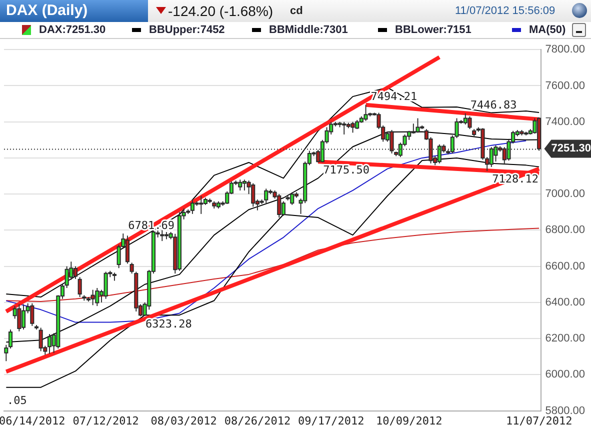  I want to click on annotation: 6323.28, so click(168, 324).